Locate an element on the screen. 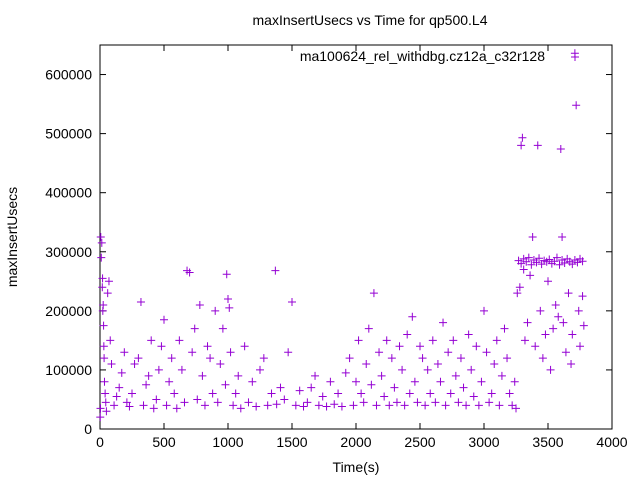  x-tick-label: 0 is located at coordinates (100, 442).